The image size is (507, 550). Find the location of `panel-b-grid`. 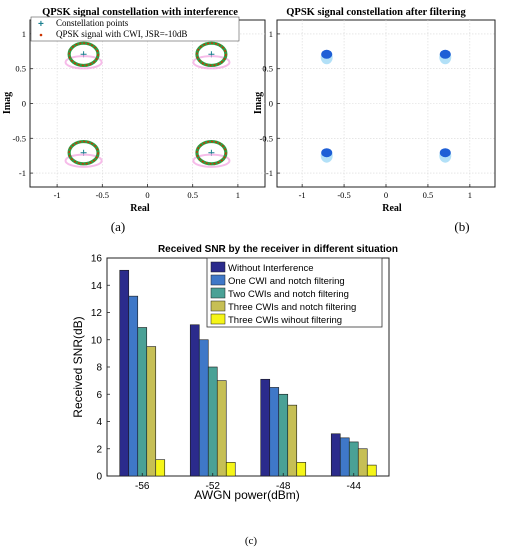

panel-b-grid is located at coordinates (386, 103).